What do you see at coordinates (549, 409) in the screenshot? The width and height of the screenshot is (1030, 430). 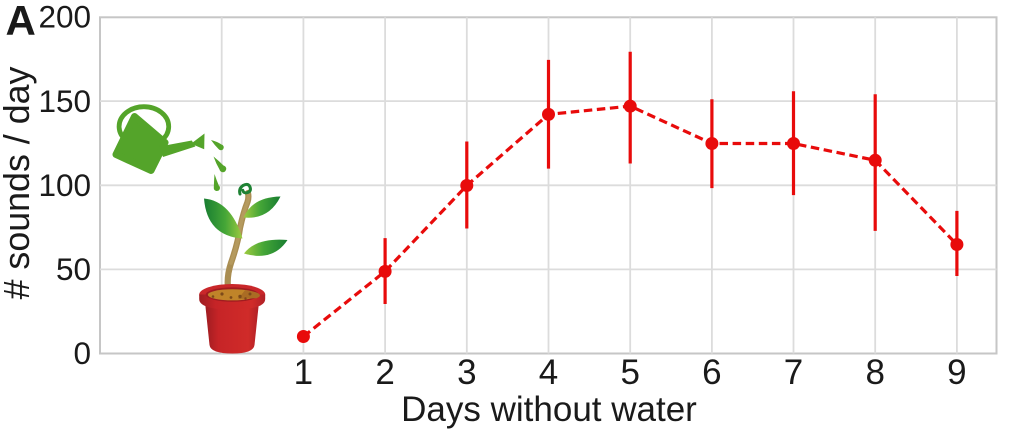 I see `svg-text: Days without water` at bounding box center [549, 409].